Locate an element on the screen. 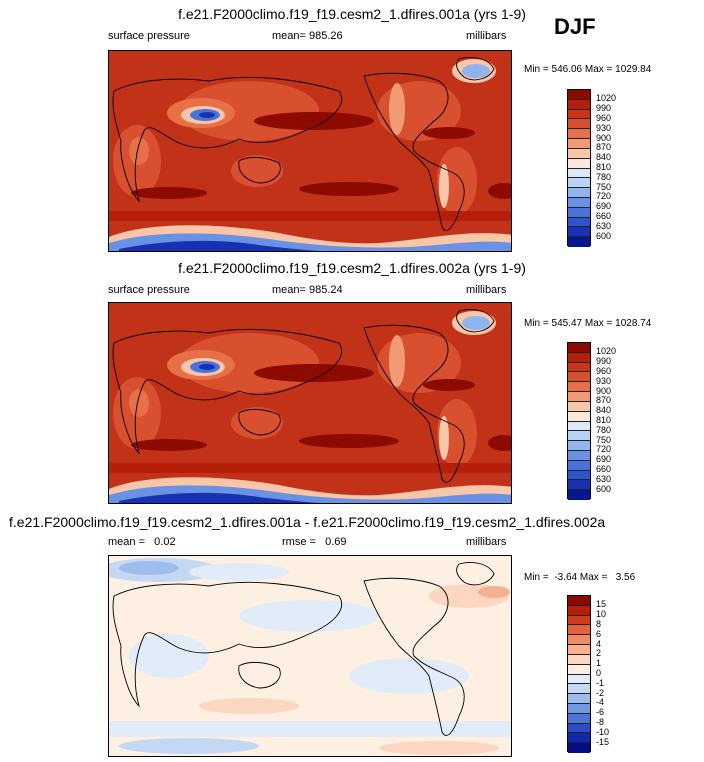 The image size is (704, 762). tibet-center is located at coordinates (207, 115).